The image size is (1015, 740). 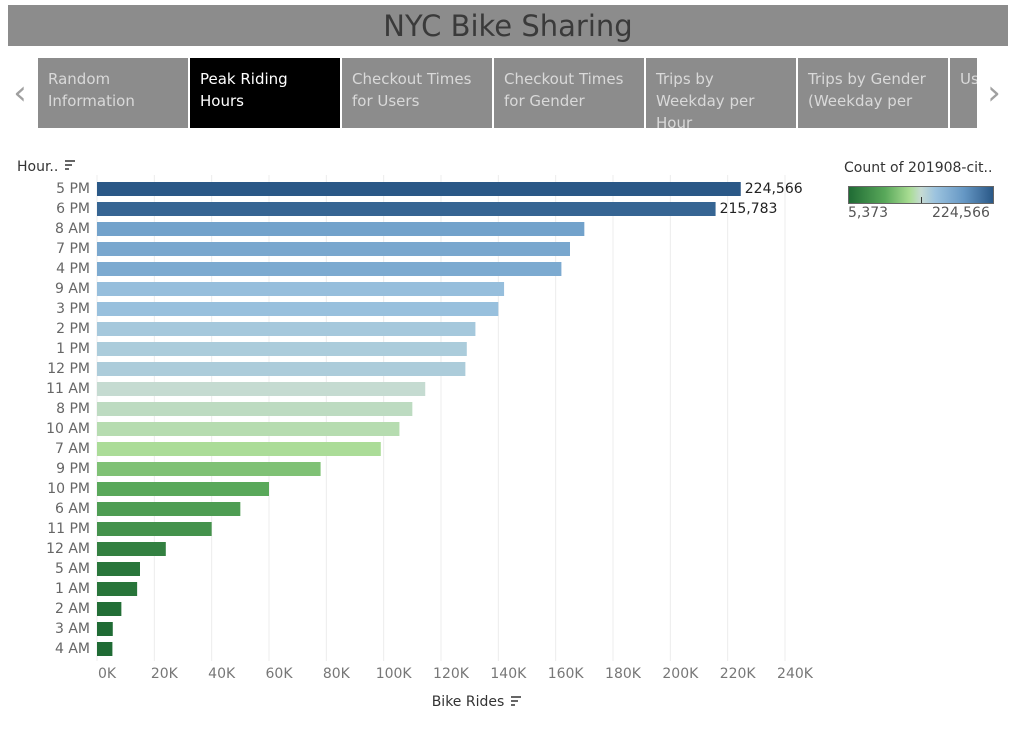 I want to click on y-category-label: 8 AM, so click(x=72, y=229).